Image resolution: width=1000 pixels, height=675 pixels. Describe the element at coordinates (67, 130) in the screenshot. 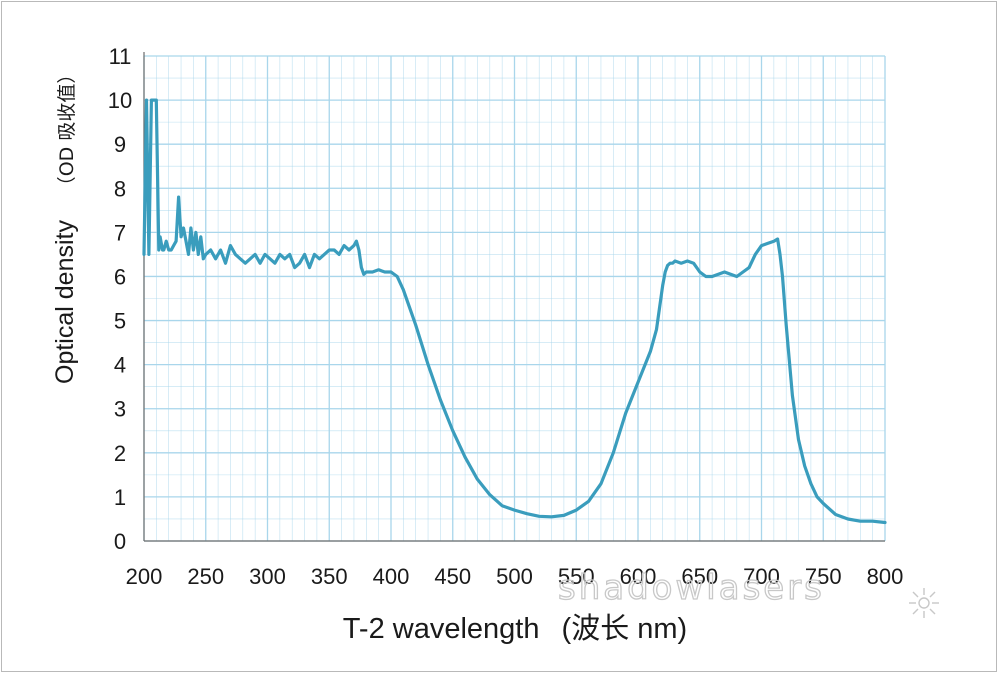

I see `y-axis-label-suffix: （OD 吸收值）` at that location.